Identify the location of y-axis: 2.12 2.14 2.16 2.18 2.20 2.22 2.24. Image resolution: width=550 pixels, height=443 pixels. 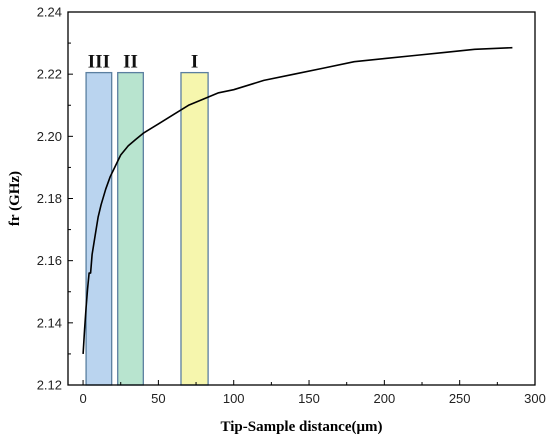
(55, 199).